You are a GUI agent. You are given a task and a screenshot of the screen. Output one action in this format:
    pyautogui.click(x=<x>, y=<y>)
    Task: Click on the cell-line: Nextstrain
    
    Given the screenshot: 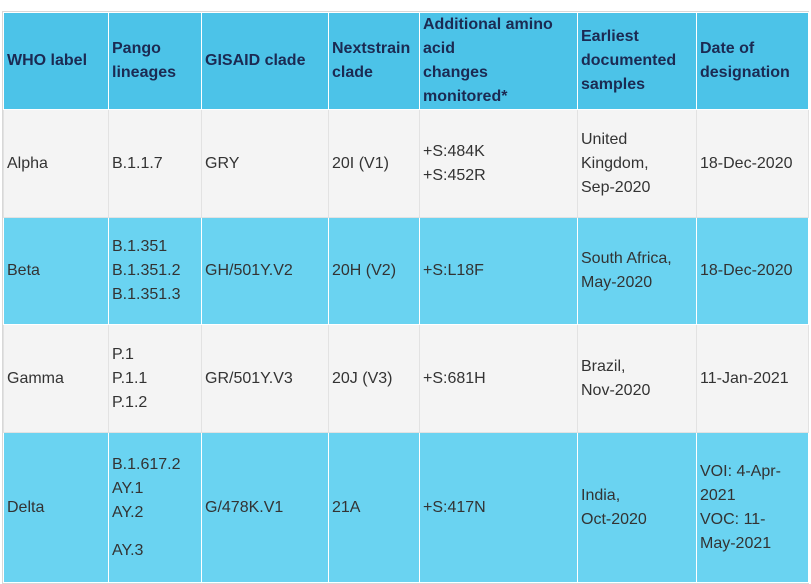 What is the action you would take?
    pyautogui.click(x=371, y=48)
    